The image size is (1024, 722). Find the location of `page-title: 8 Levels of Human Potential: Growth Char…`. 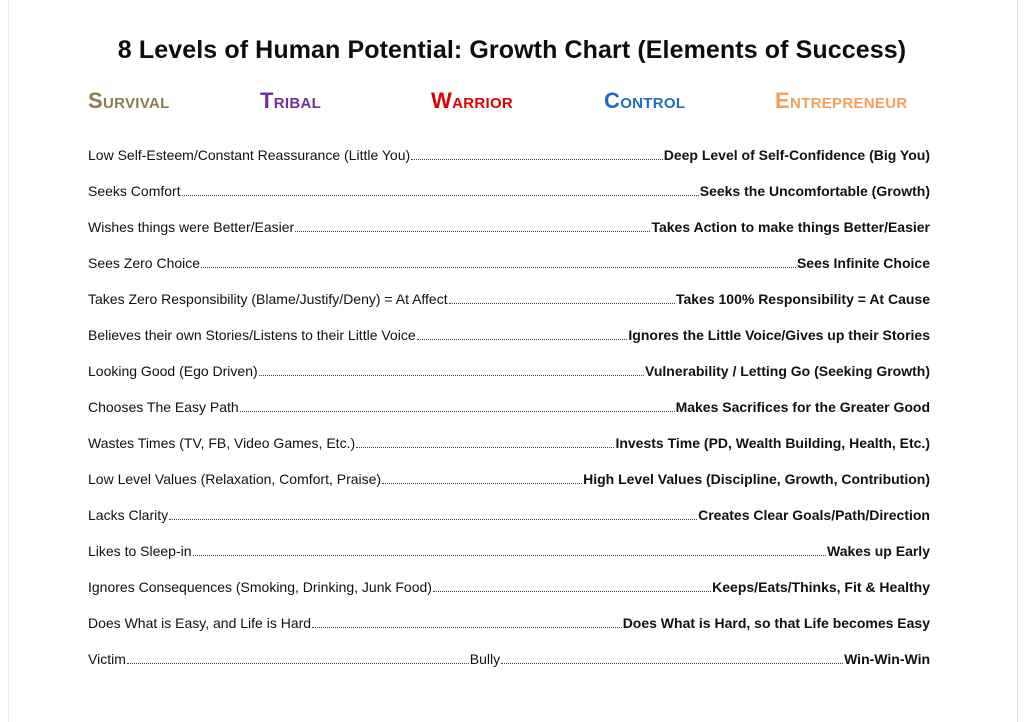

page-title: 8 Levels of Human Potential: Growth Char… is located at coordinates (512, 50).